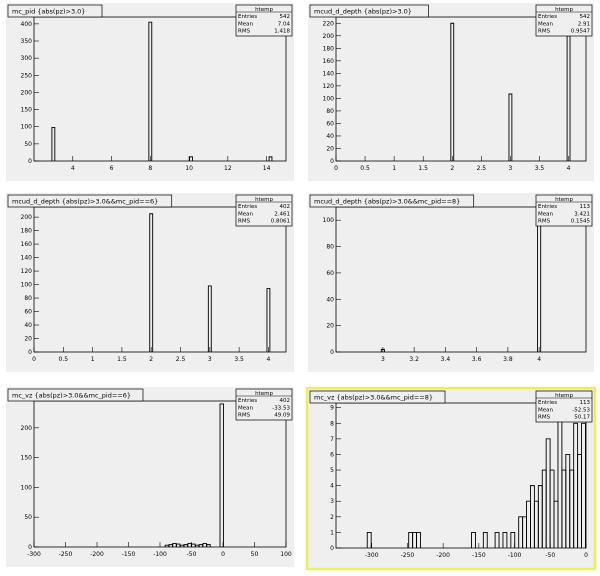 The image size is (600, 576). Describe the element at coordinates (27, 75) in the screenshot. I see `y-tick-label: 250` at that location.